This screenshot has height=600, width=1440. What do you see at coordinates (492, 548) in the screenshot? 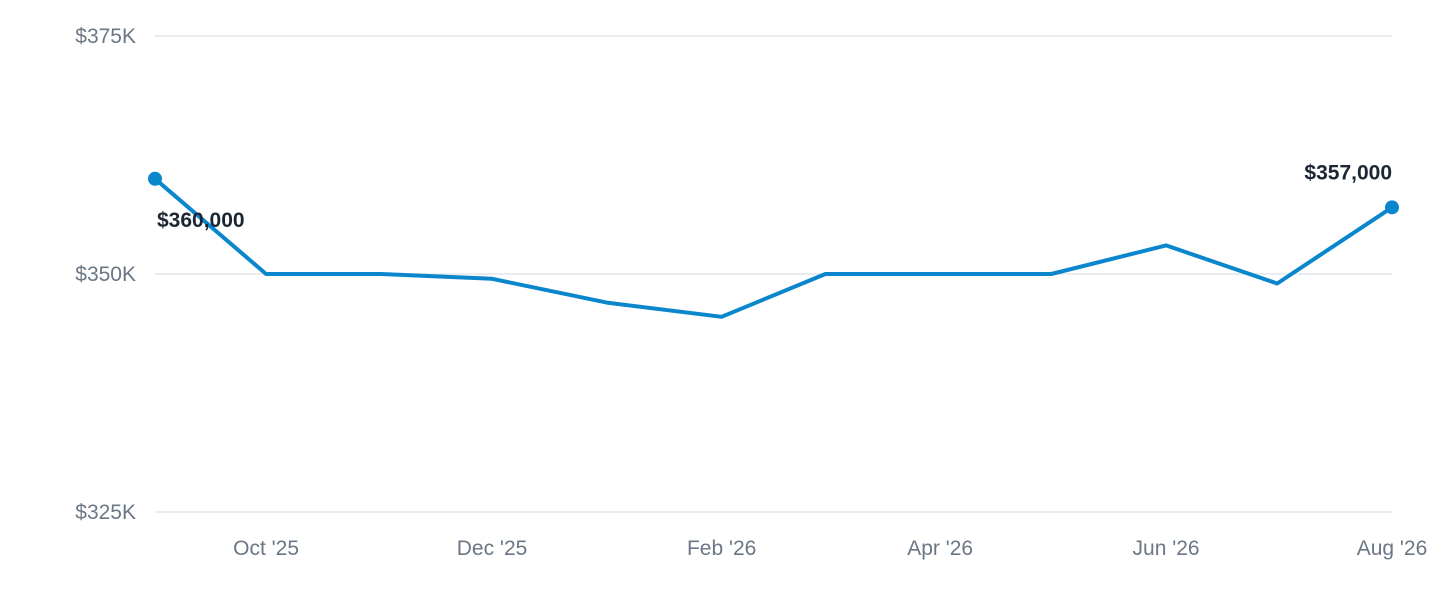
I see `x-tick-label: Dec '25` at bounding box center [492, 548].